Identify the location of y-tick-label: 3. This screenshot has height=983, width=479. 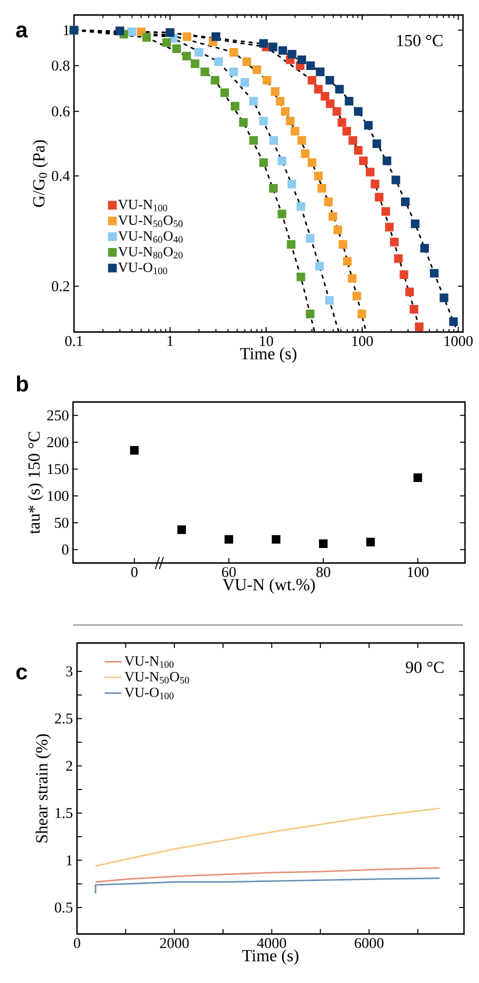
(69, 671).